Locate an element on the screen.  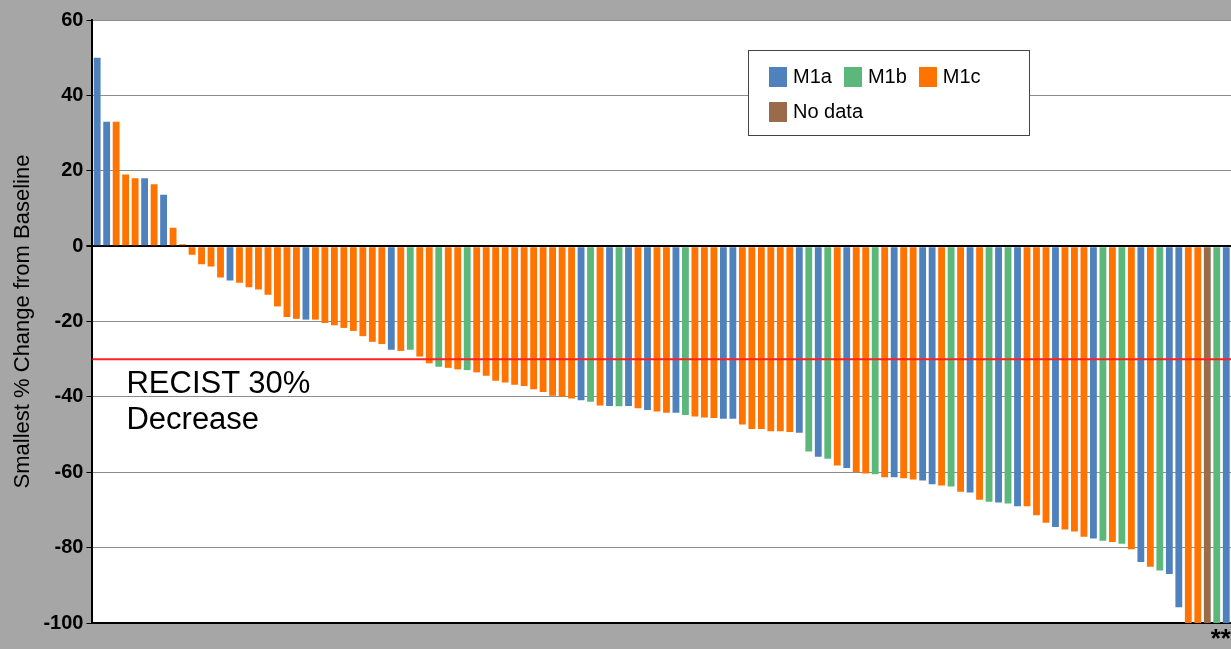
y-tick-label: -60 is located at coordinates (69, 470).